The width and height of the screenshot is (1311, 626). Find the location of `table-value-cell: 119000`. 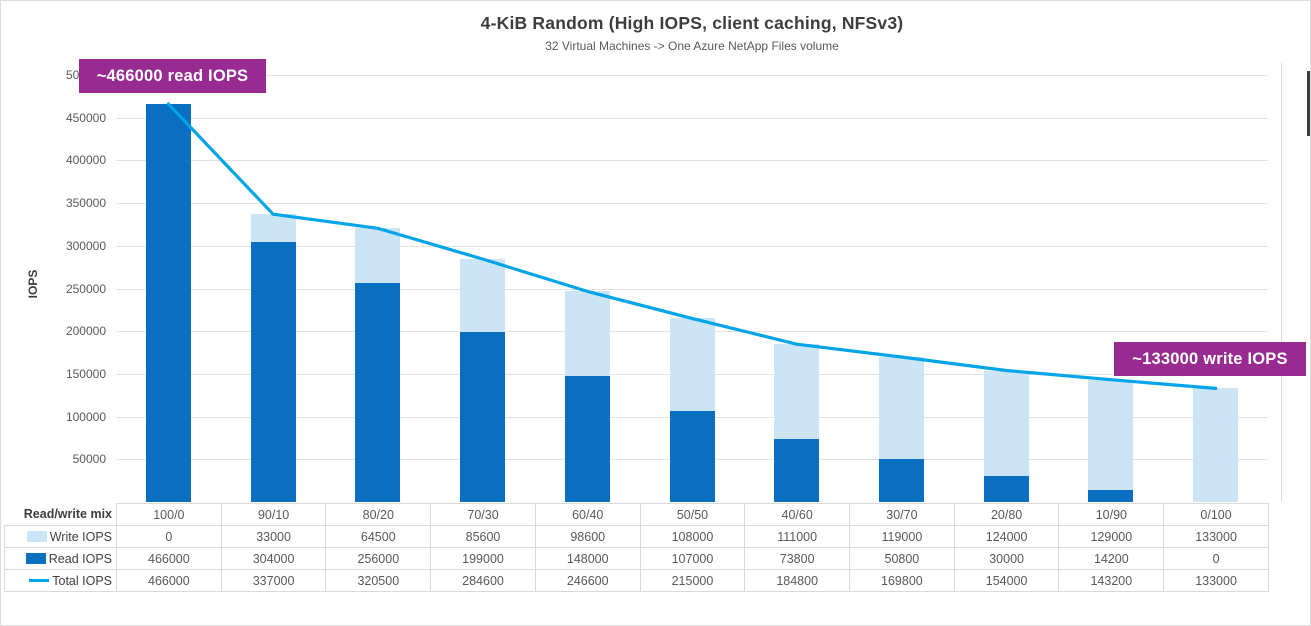

table-value-cell: 119000 is located at coordinates (902, 536).